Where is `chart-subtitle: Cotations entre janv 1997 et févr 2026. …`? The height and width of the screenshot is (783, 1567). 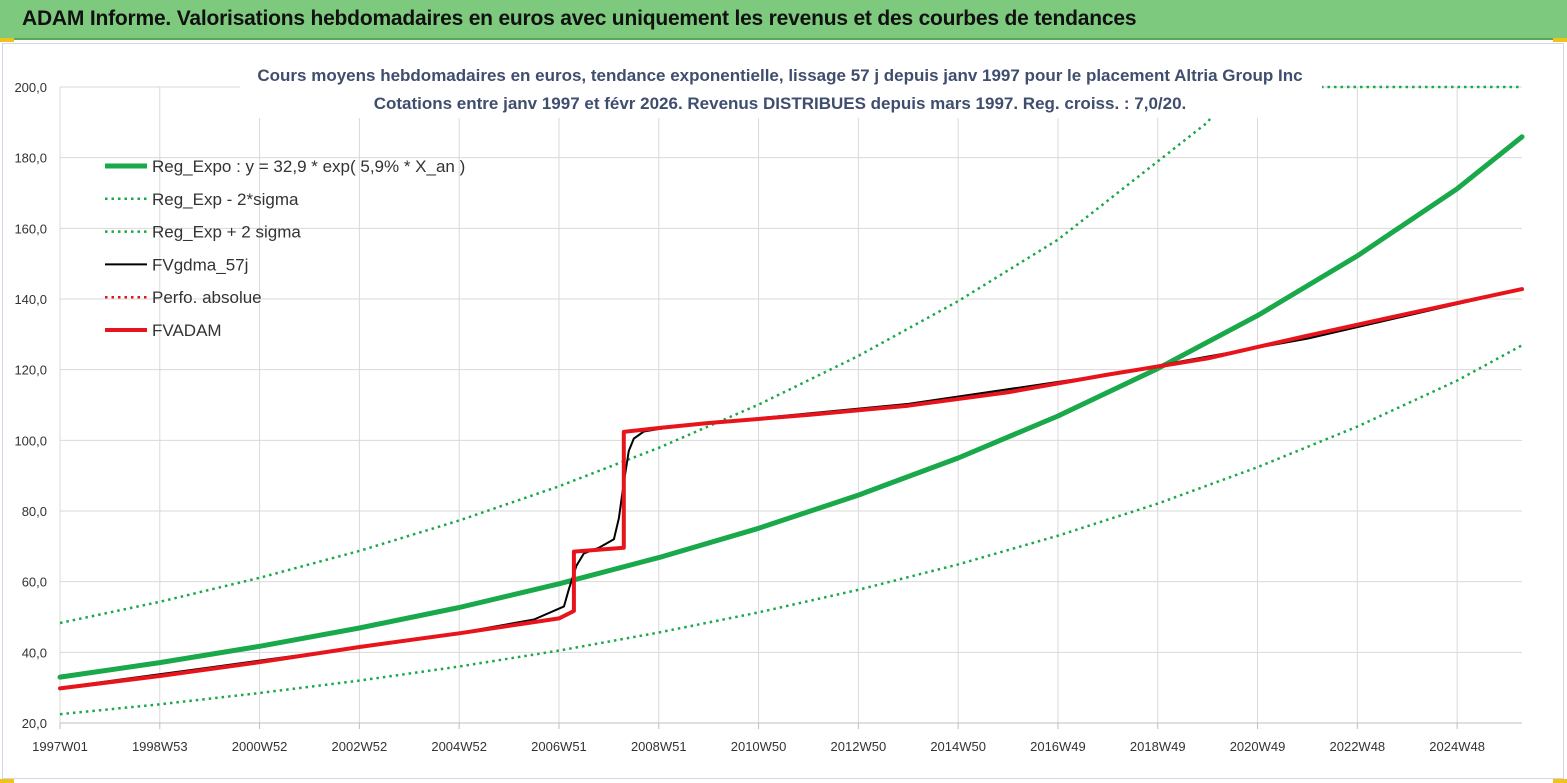
chart-subtitle: Cotations entre janv 1997 et févr 2026. … is located at coordinates (780, 103).